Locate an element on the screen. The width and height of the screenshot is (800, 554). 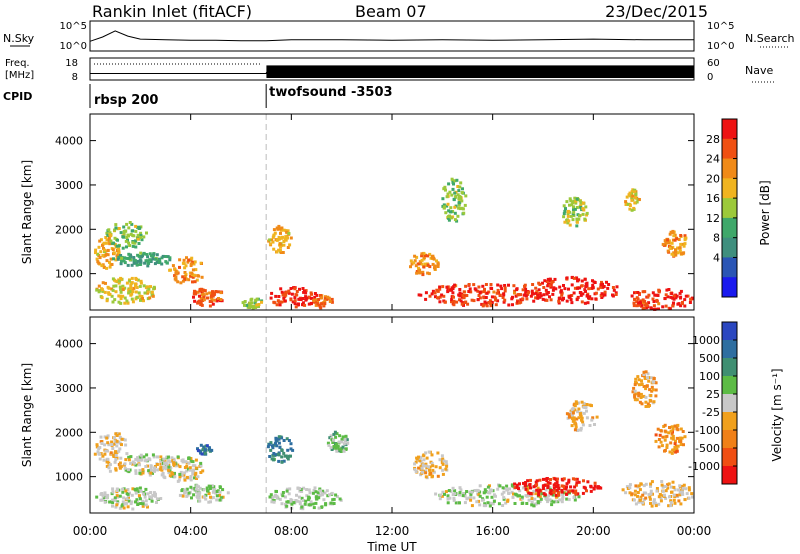
nave-fill is located at coordinates (480, 71).